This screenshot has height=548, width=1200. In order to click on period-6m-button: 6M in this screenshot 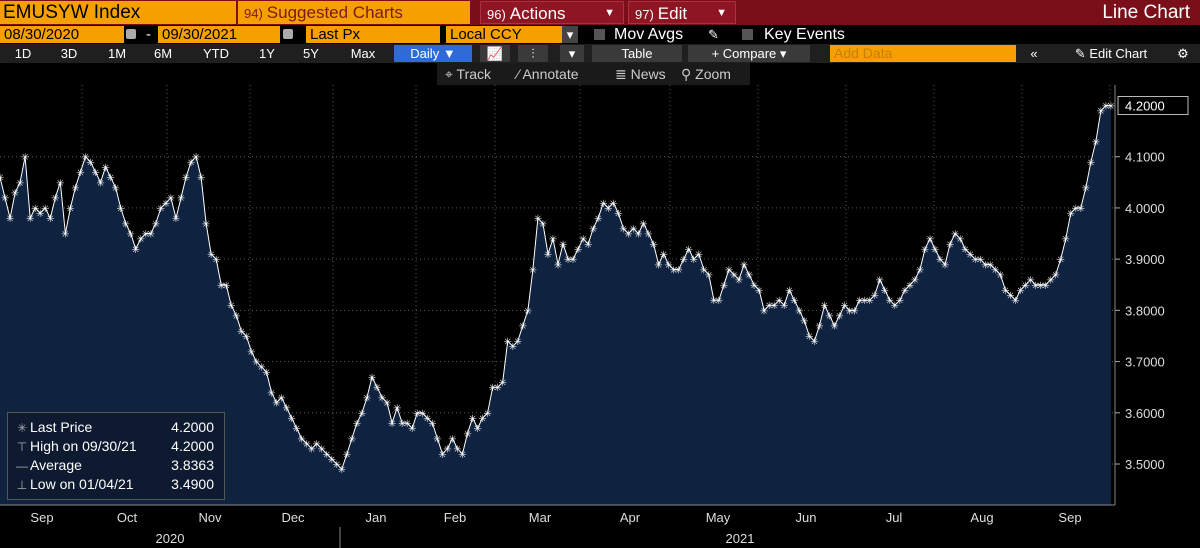, I will do `click(163, 53)`.